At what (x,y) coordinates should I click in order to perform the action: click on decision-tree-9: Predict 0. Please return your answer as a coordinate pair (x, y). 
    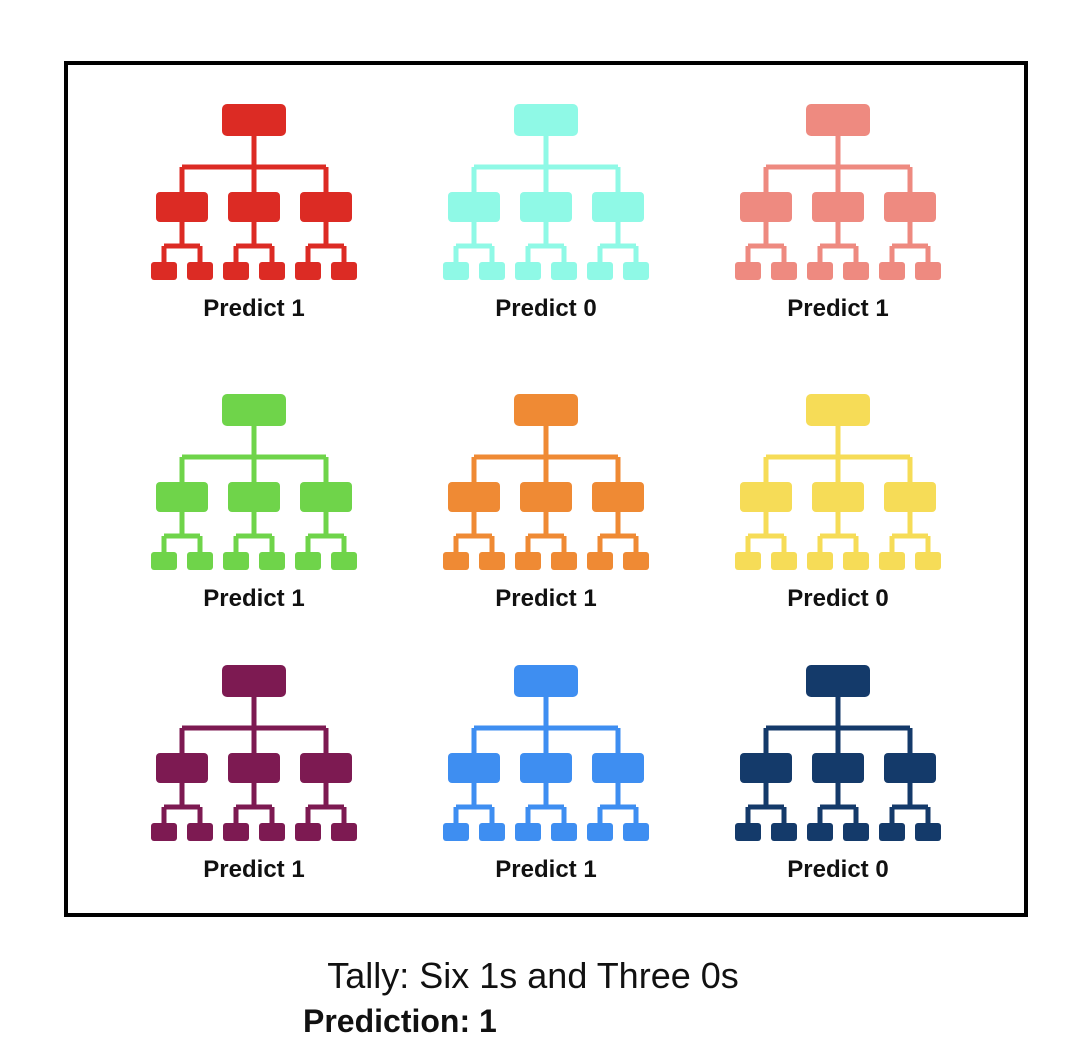
    Looking at the image, I should click on (838, 774).